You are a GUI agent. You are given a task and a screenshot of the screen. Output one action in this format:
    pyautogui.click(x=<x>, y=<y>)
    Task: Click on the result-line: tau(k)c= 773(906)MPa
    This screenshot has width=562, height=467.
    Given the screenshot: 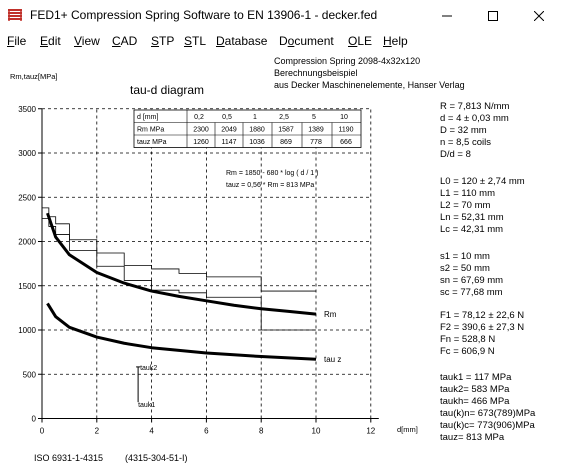 What is the action you would take?
    pyautogui.click(x=487, y=425)
    